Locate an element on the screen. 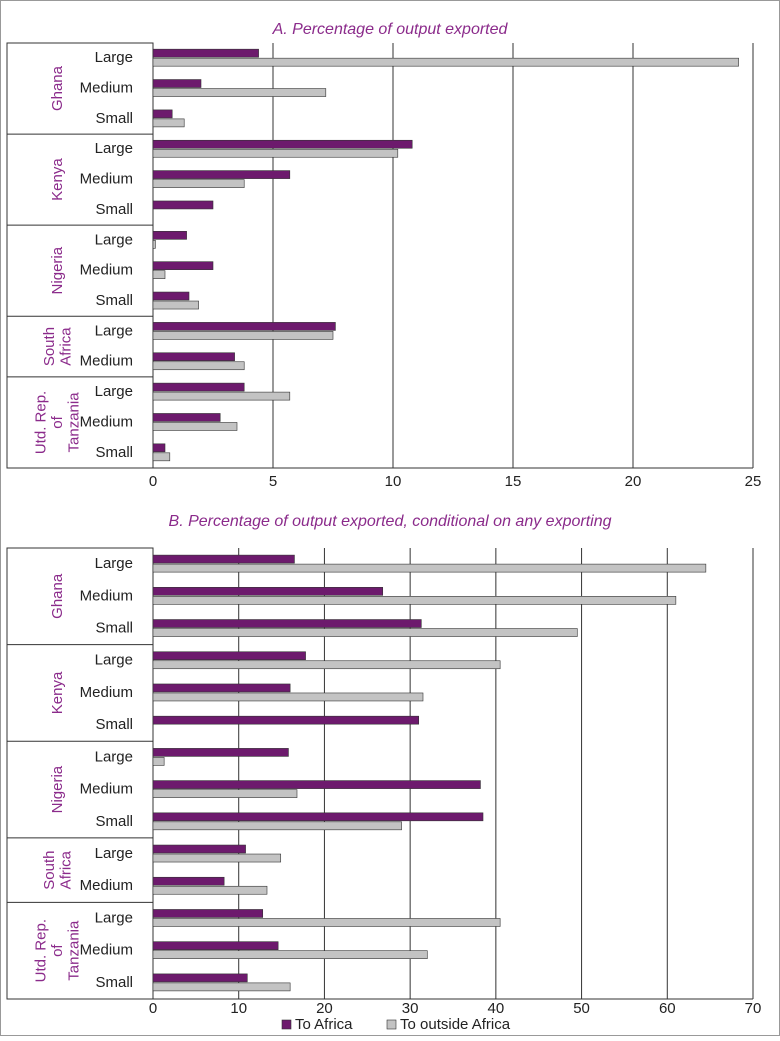 The width and height of the screenshot is (780, 1041). legend-label: To outside Africa is located at coordinates (455, 1024).